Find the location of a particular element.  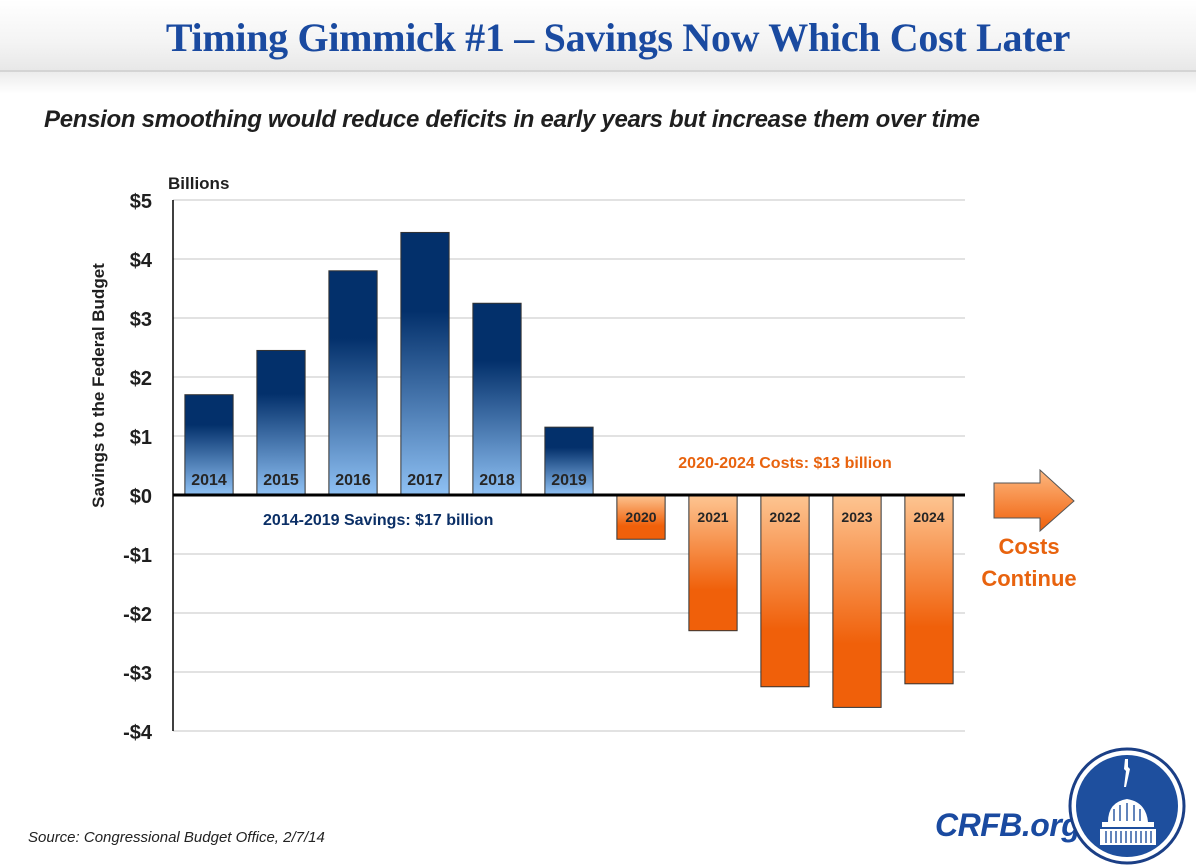

y-tick-label: -$3 is located at coordinates (137, 674).